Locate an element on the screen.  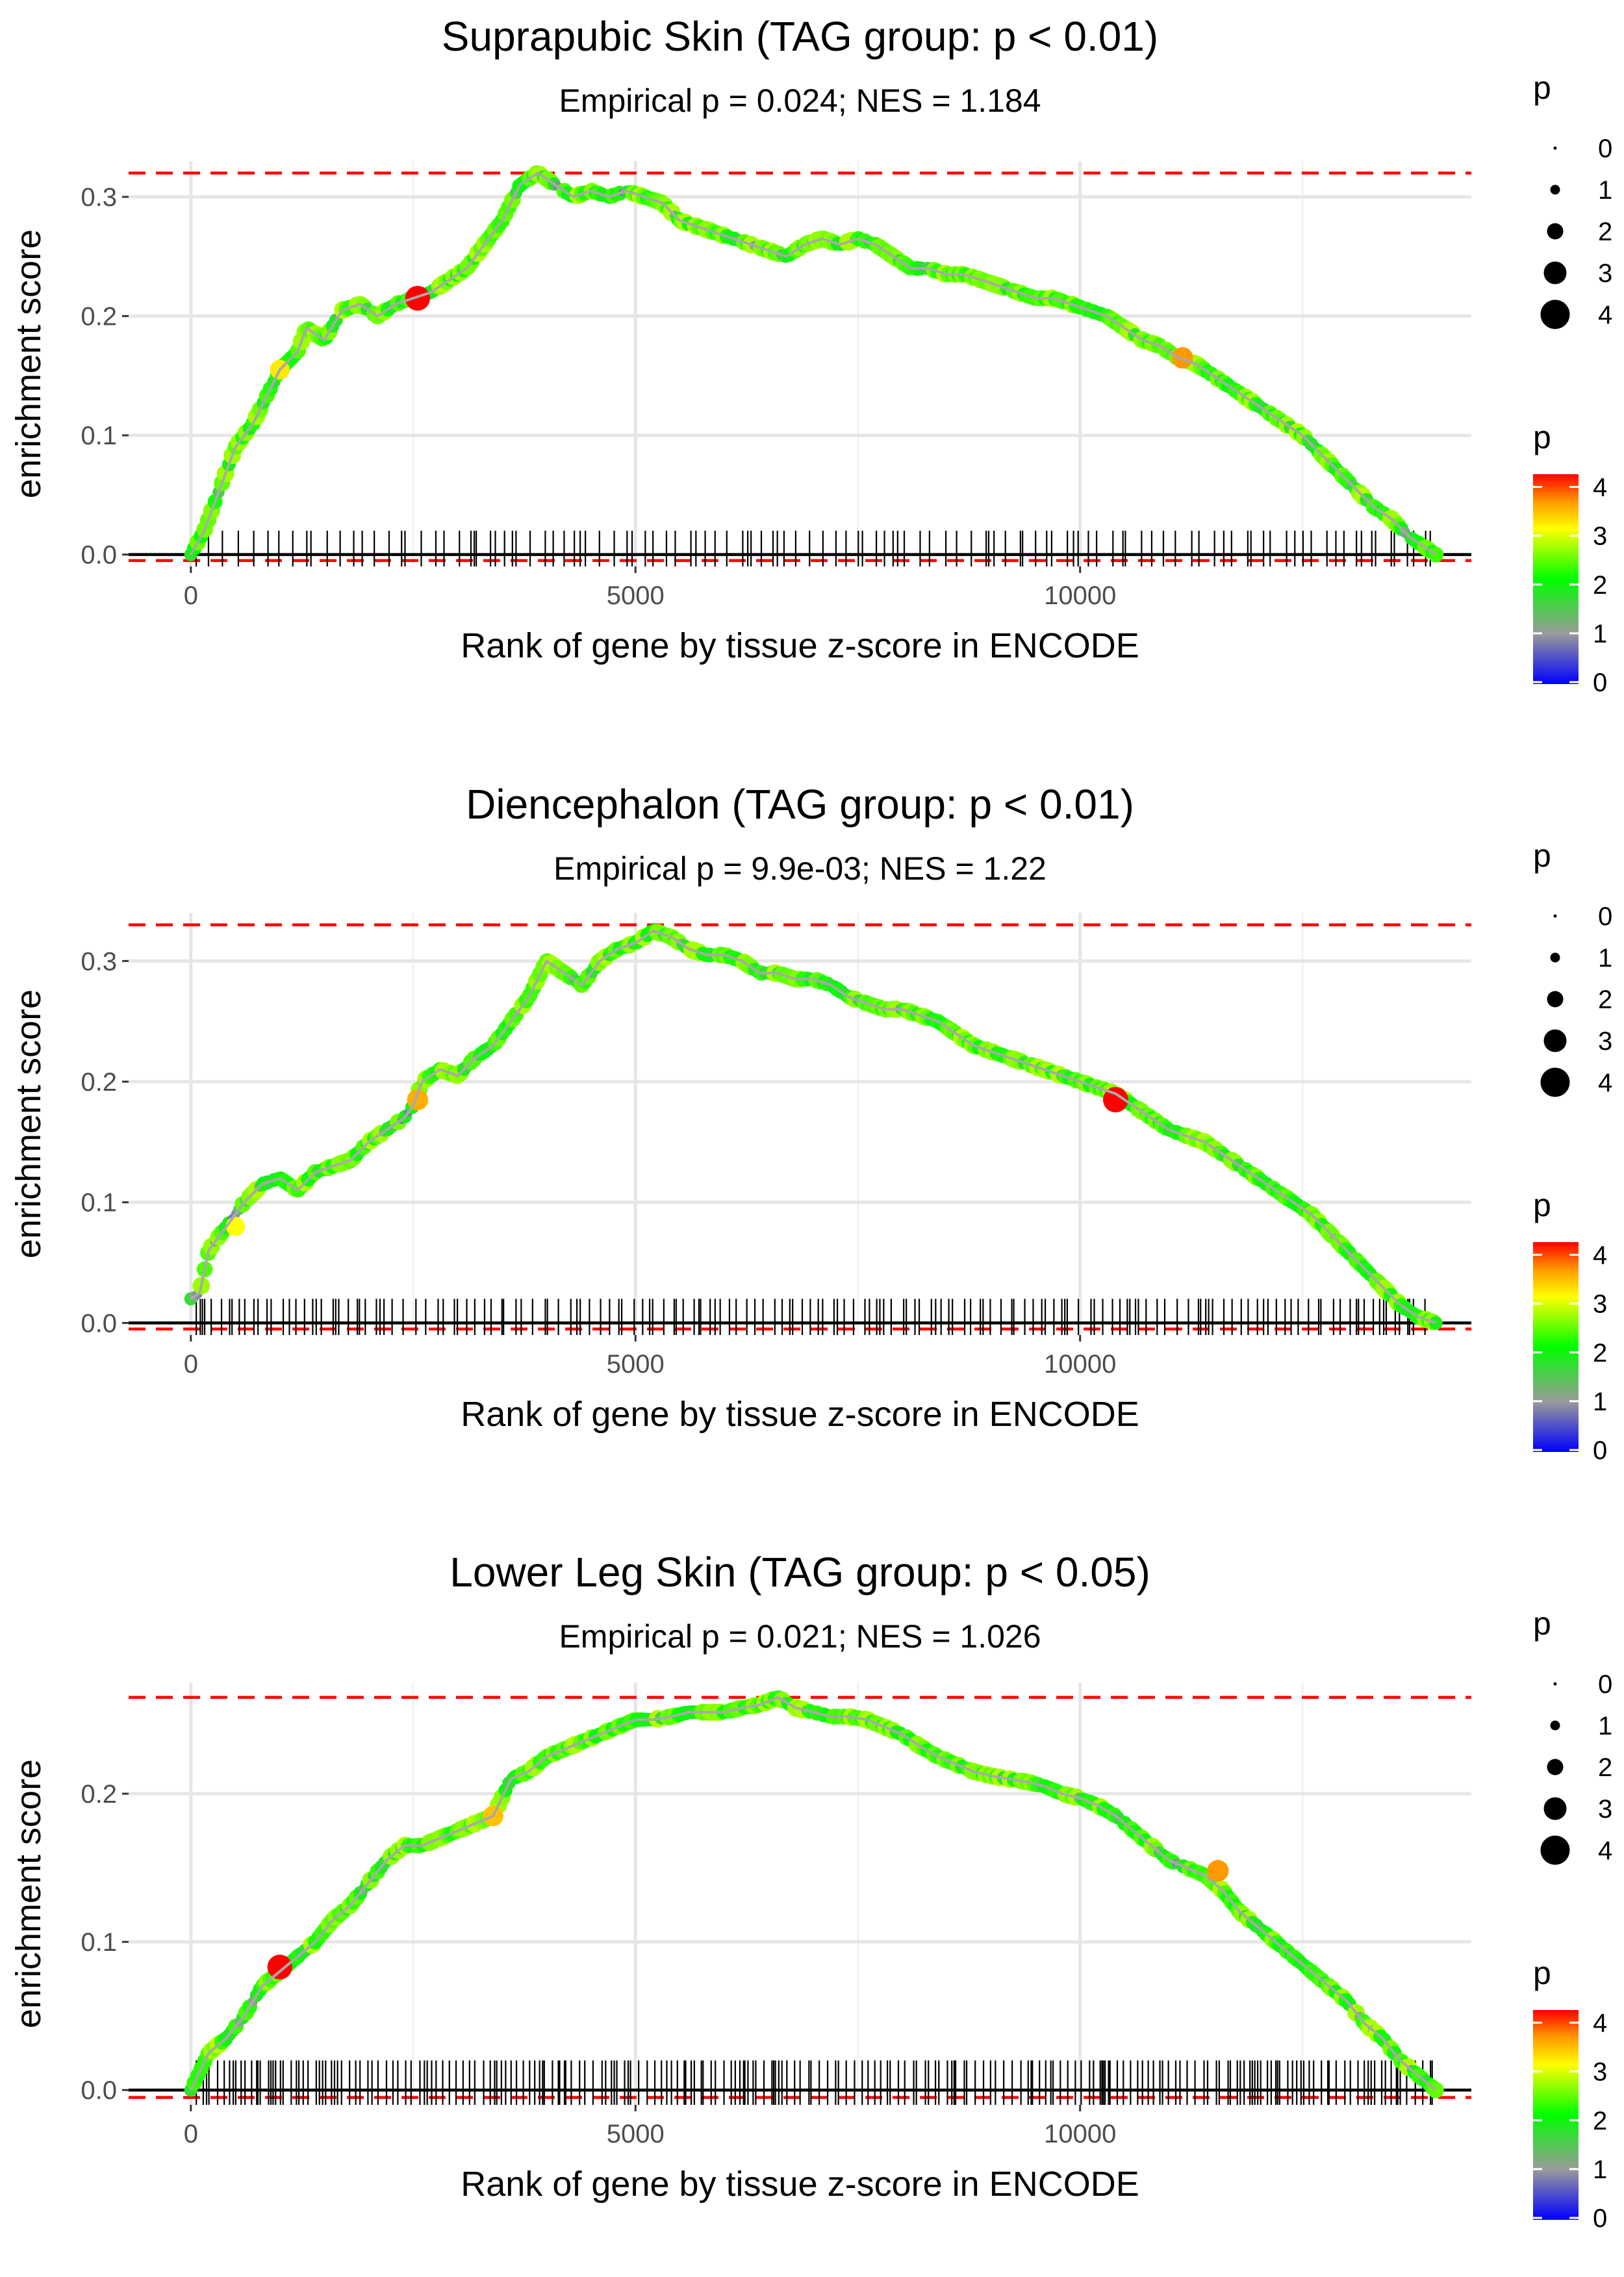
enrichment-point is located at coordinates (1436, 554).